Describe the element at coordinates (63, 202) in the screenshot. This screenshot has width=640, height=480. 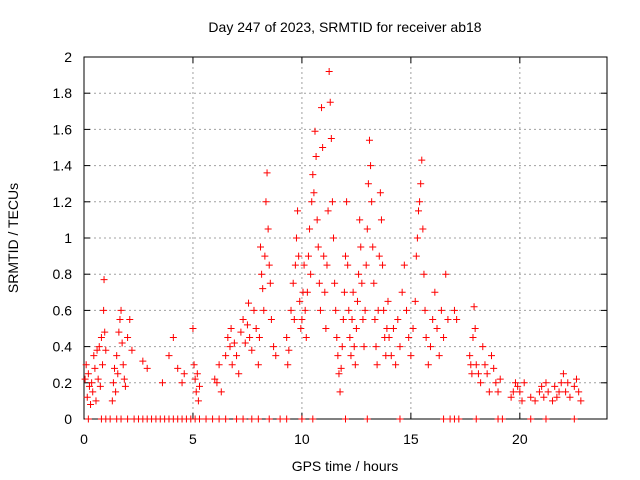
I see `y-tick-label: 1.2` at that location.